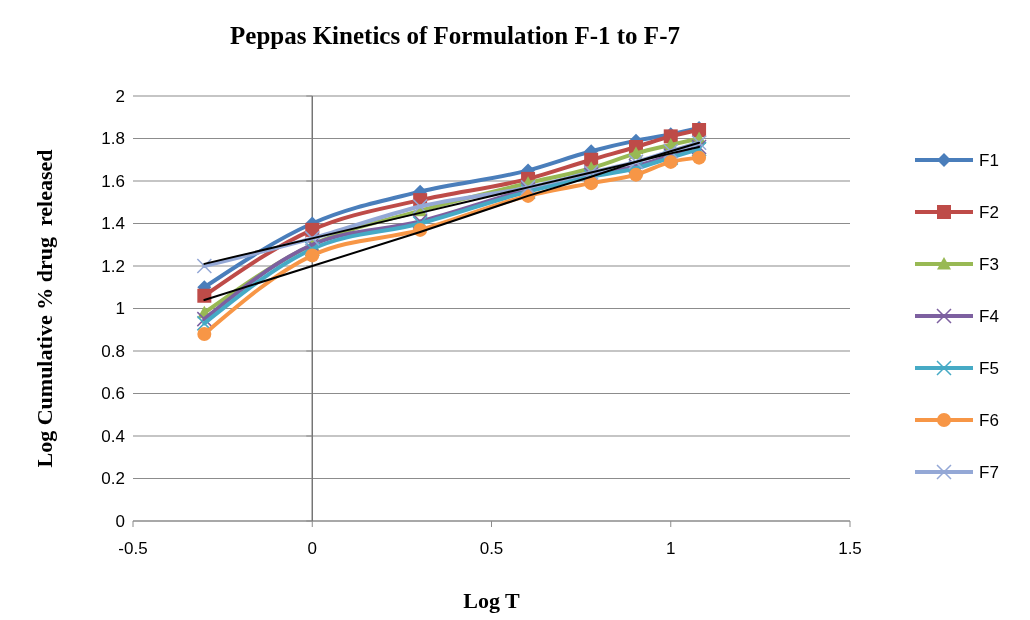 The width and height of the screenshot is (1030, 620). Describe the element at coordinates (850, 548) in the screenshot. I see `x-tick-label: 1.5` at that location.